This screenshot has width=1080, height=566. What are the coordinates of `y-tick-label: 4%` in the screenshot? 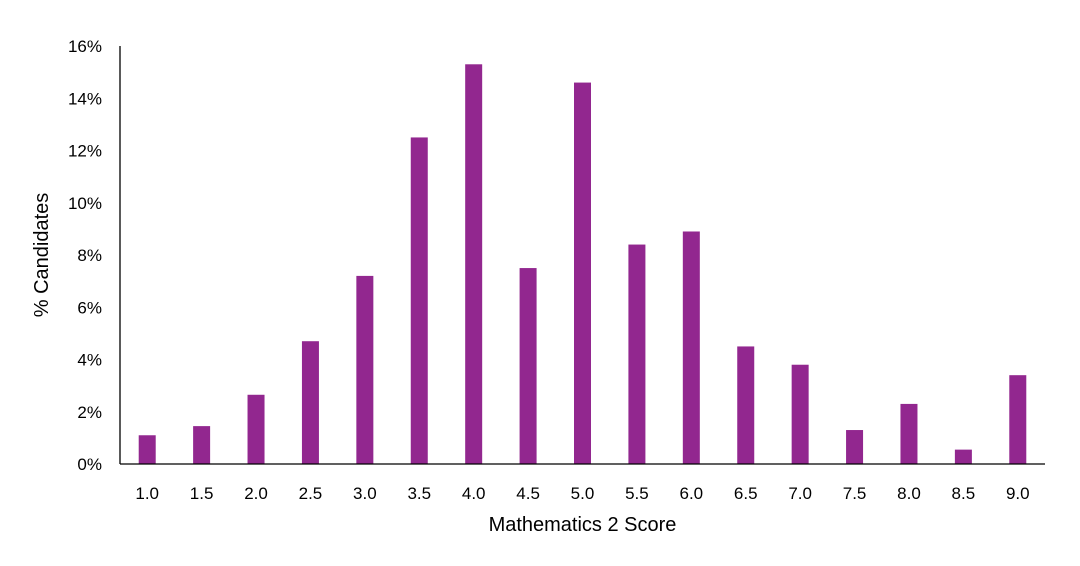 It's located at (89, 360).